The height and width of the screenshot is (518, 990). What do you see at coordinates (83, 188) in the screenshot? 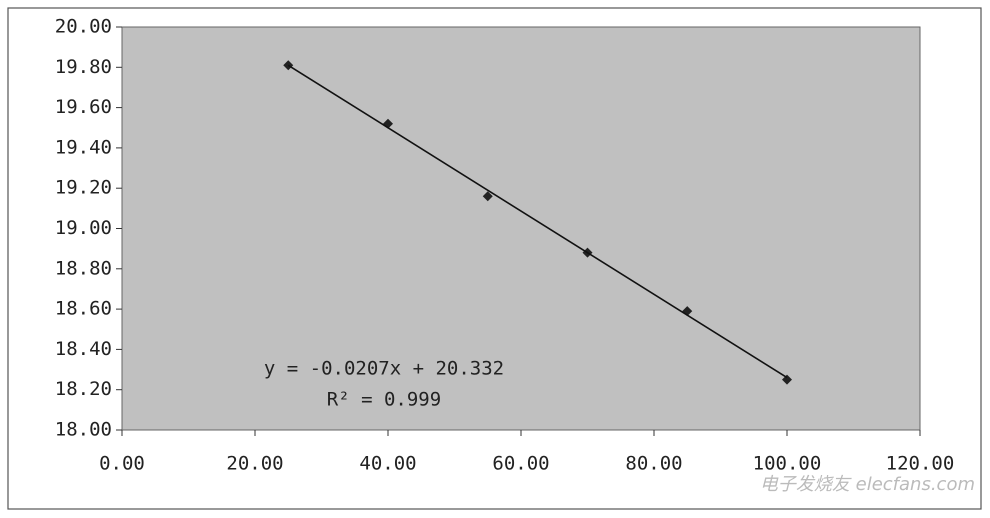
I see `y-tick-label: 19.20` at bounding box center [83, 188].